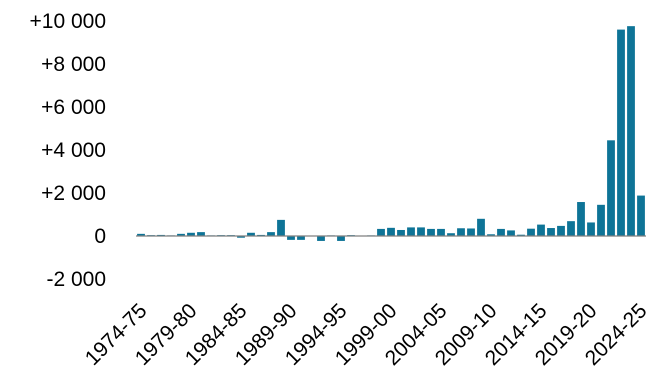  I want to click on y-tick-label: 0, so click(100, 236).